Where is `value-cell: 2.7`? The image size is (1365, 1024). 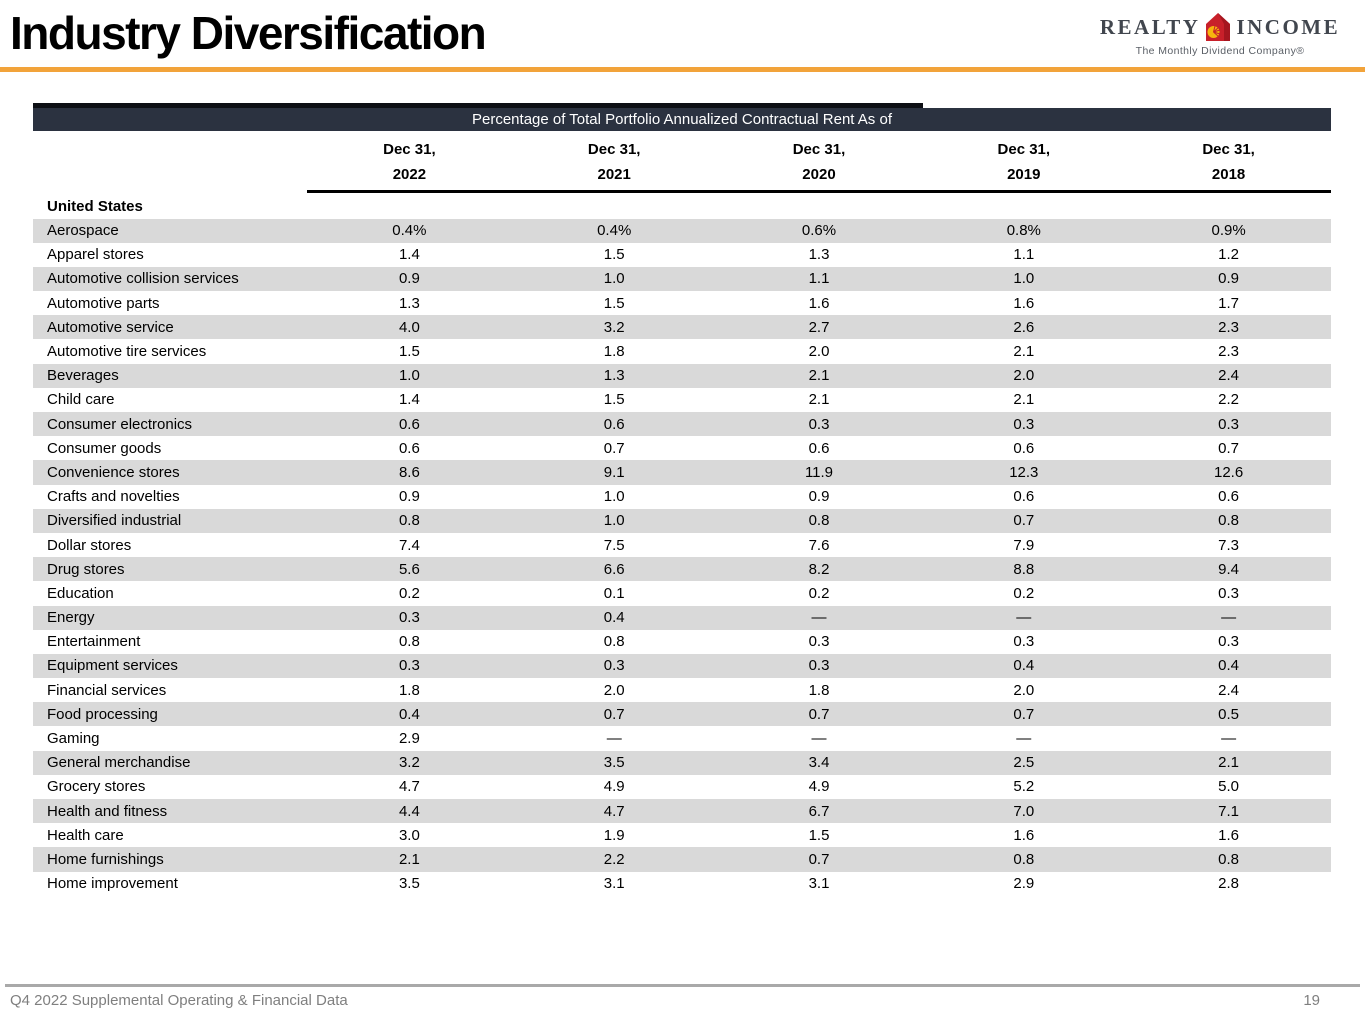
value-cell: 2.7 is located at coordinates (819, 327).